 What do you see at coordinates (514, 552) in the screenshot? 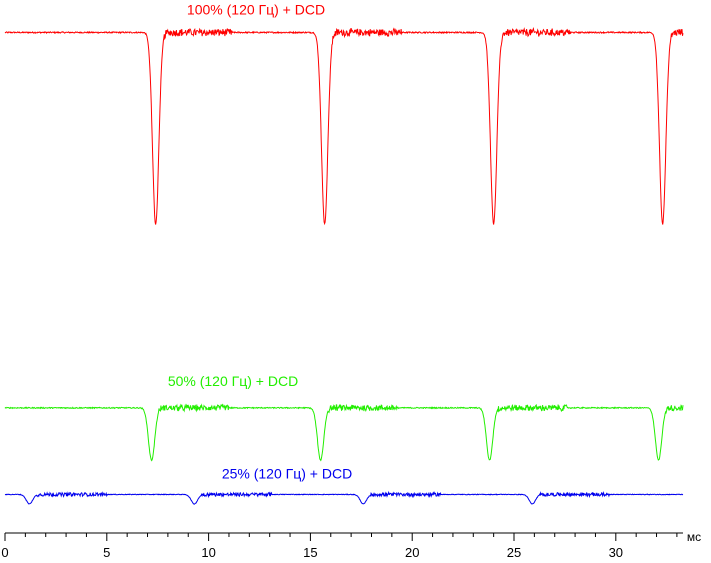
I see `x-tick-label: 25` at bounding box center [514, 552].